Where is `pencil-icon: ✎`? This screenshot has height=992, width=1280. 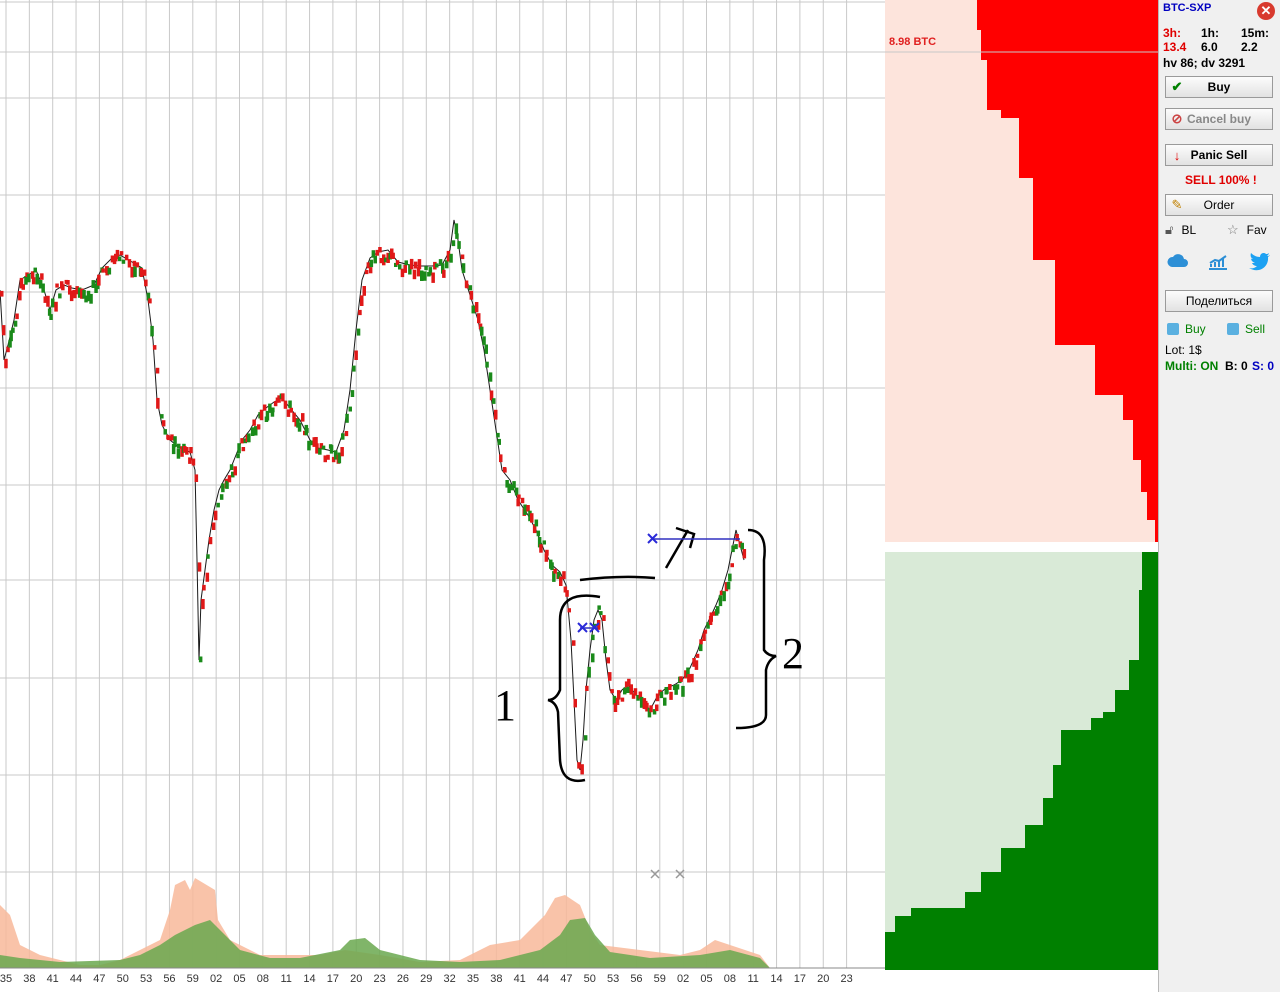 pencil-icon: ✎ is located at coordinates (1177, 204).